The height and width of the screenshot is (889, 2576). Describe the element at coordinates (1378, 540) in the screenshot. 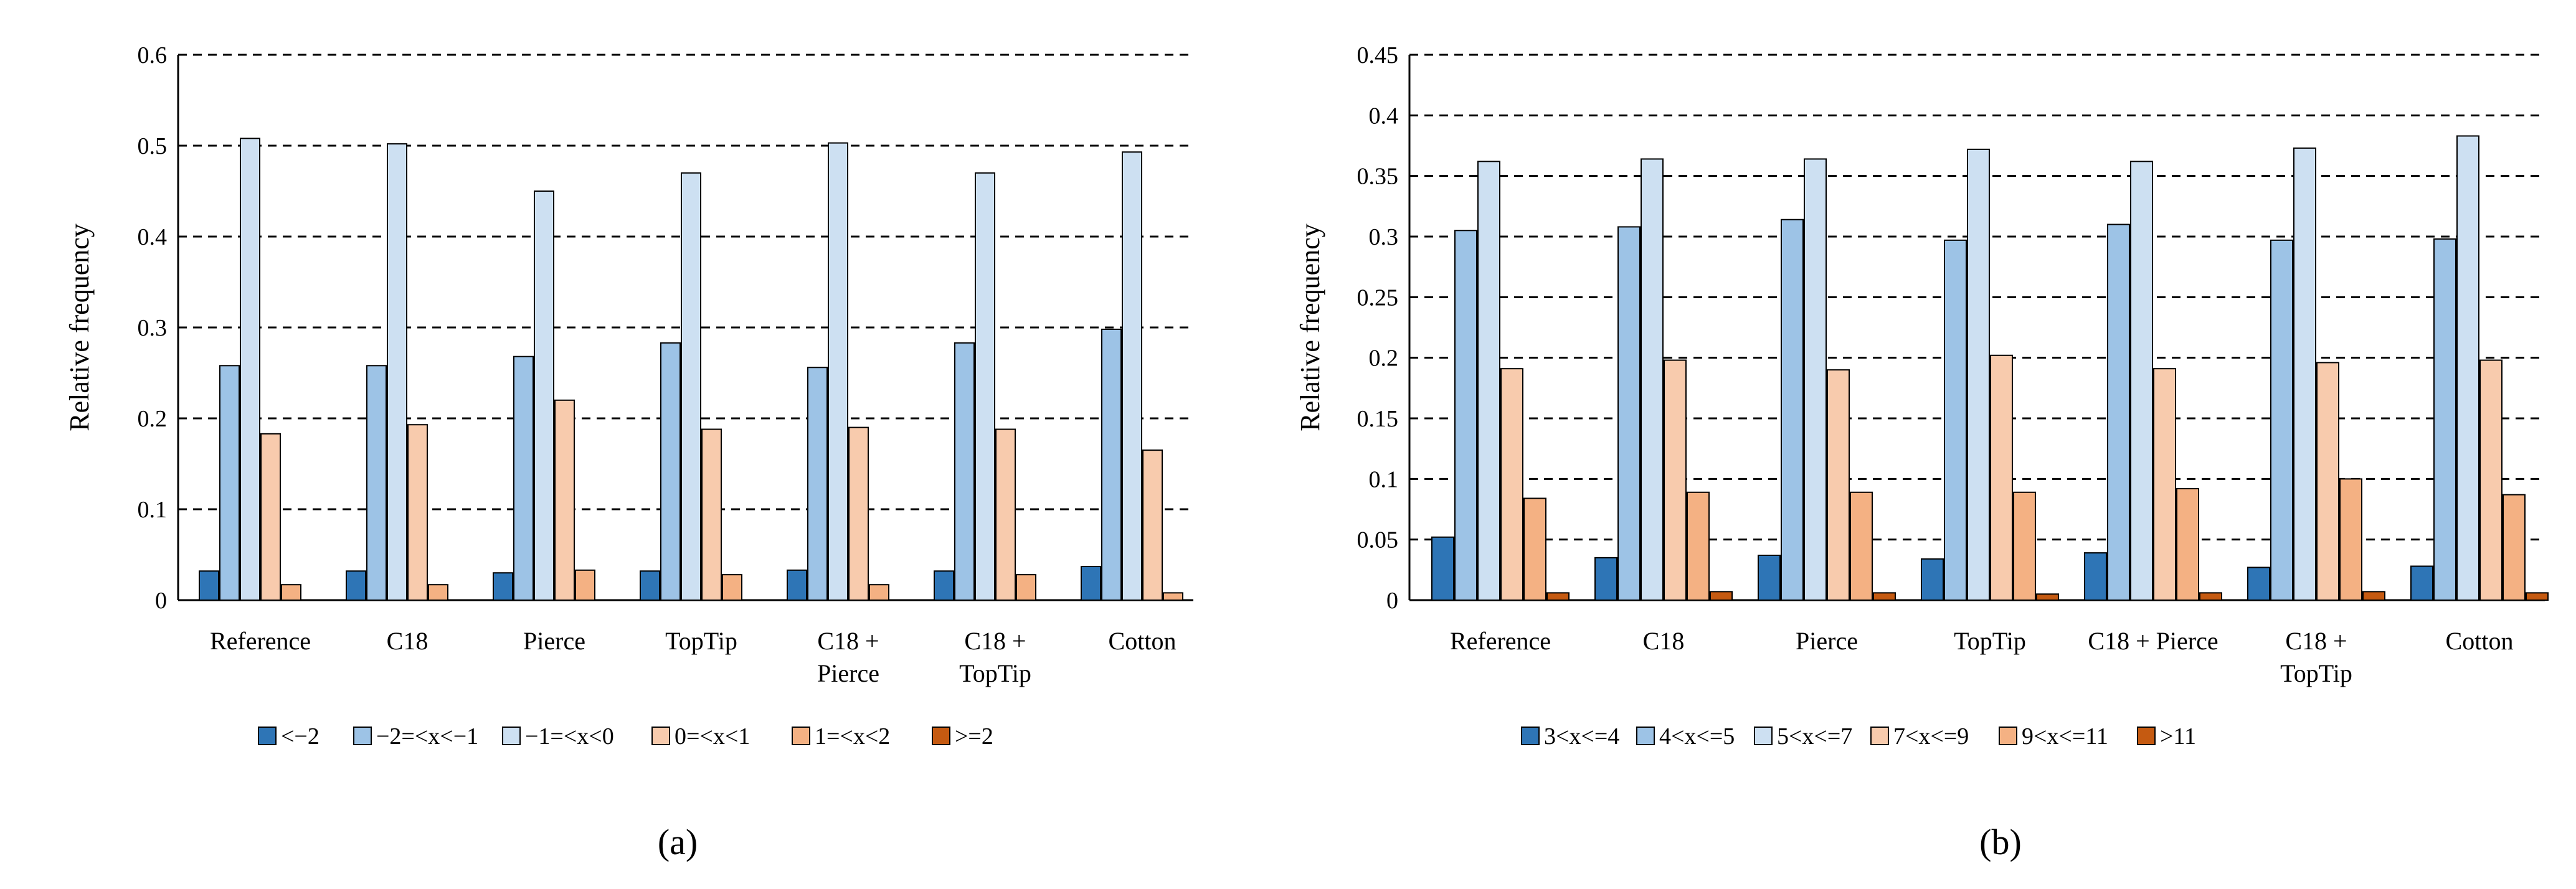

I see `y-tick-label: 0.05` at that location.